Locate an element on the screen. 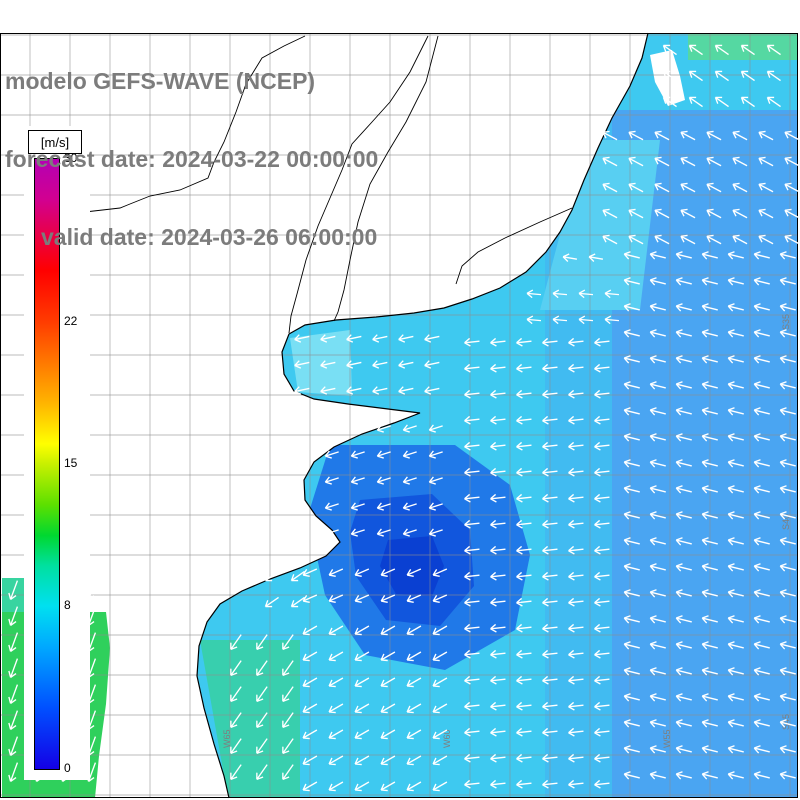 The width and height of the screenshot is (800, 800). lagoon-notch is located at coordinates (667, 78).